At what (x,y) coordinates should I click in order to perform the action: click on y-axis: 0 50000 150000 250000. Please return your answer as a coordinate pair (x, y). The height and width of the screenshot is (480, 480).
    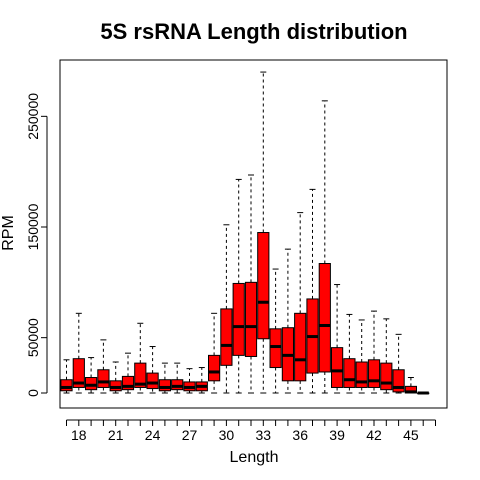
    Looking at the image, I should click on (36, 245).